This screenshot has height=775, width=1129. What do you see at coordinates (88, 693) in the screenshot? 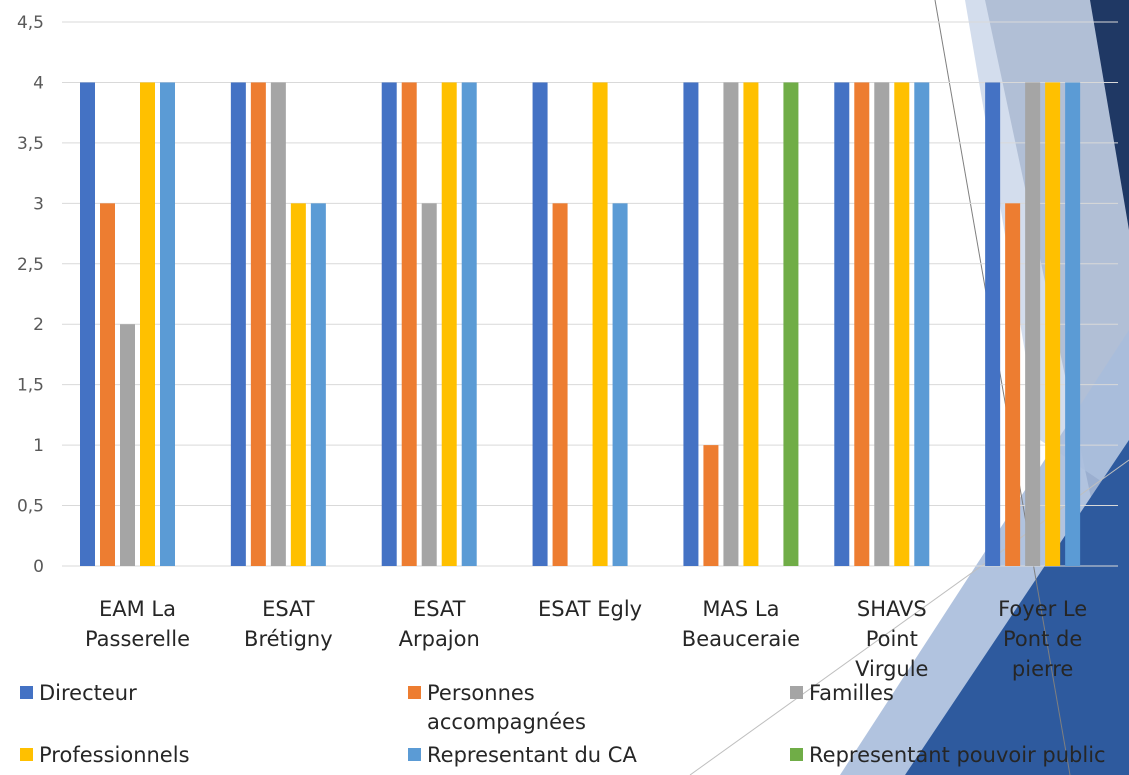
I see `legend-label: Directeur` at bounding box center [88, 693].